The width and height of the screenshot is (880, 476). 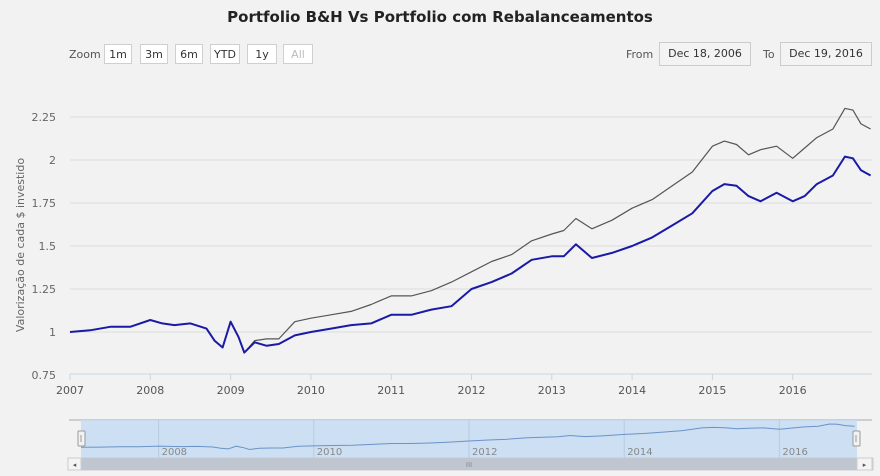 I want to click on y-tick-label: 1, so click(x=52, y=332).